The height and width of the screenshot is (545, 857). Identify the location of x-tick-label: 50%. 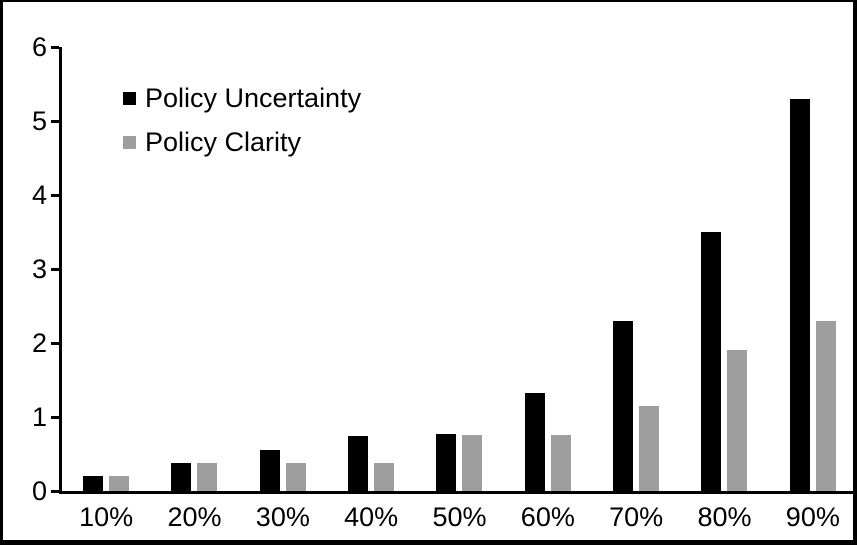
(459, 517).